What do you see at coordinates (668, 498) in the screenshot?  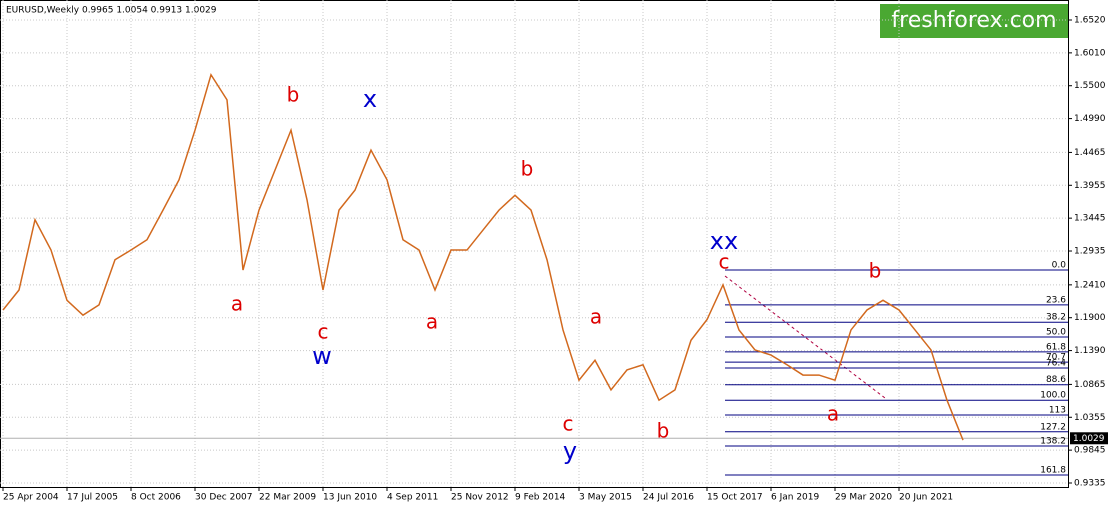 I see `x-tick-label: 24 Jul 2016` at bounding box center [668, 498].